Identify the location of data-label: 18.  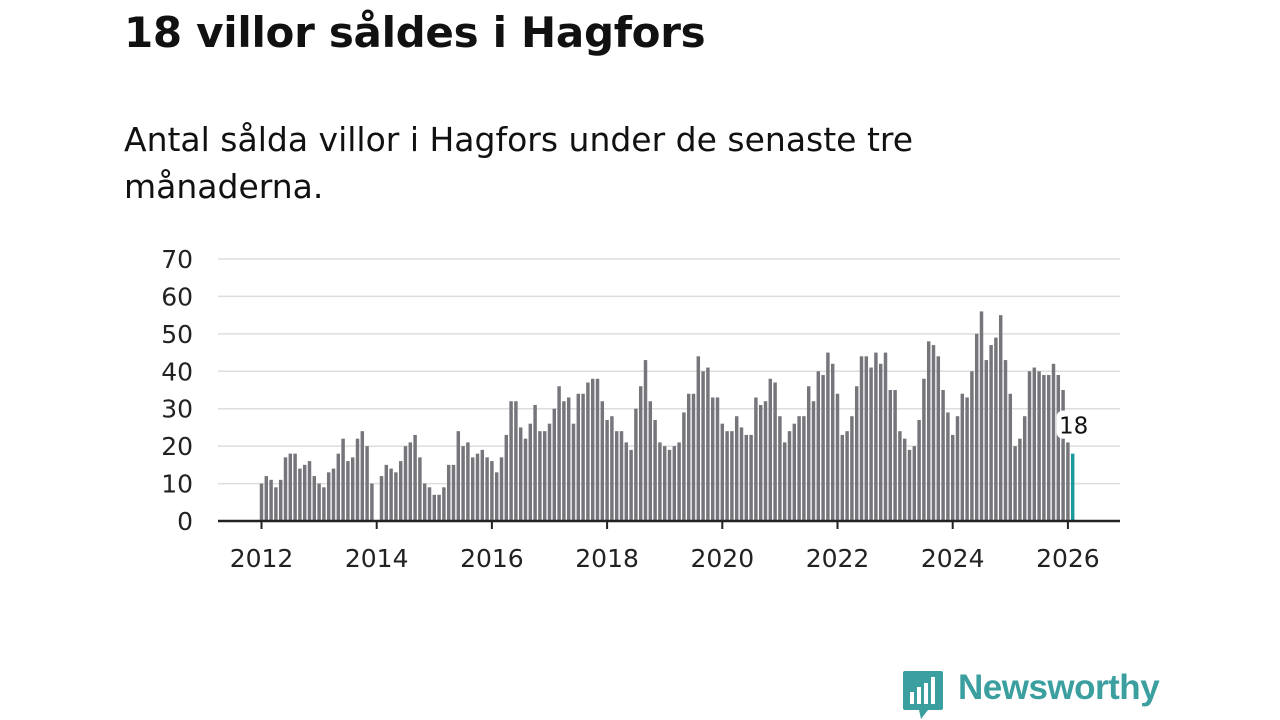
(1073, 425).